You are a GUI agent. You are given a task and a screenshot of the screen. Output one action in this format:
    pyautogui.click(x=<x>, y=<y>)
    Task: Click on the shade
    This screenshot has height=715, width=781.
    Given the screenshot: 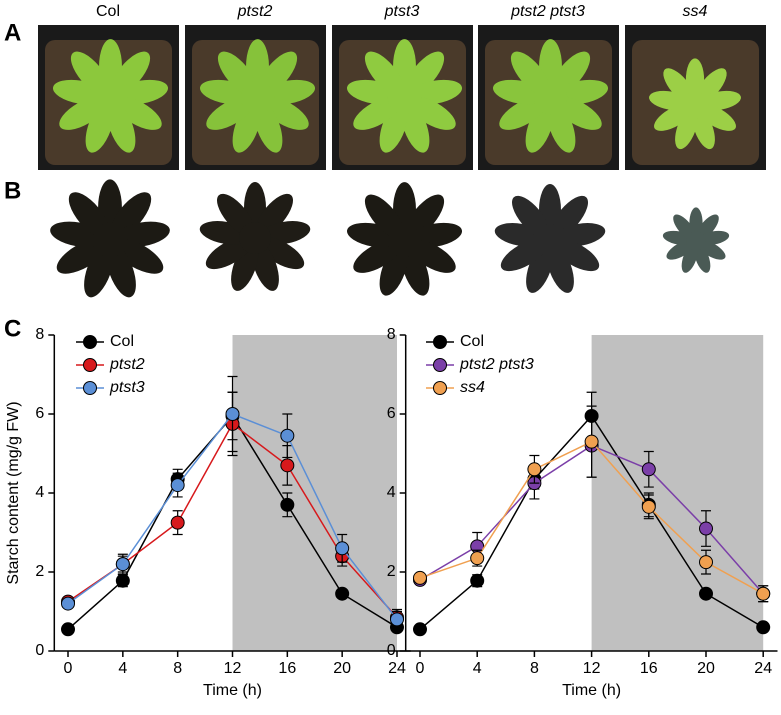 What is the action you would take?
    pyautogui.click(x=677, y=493)
    